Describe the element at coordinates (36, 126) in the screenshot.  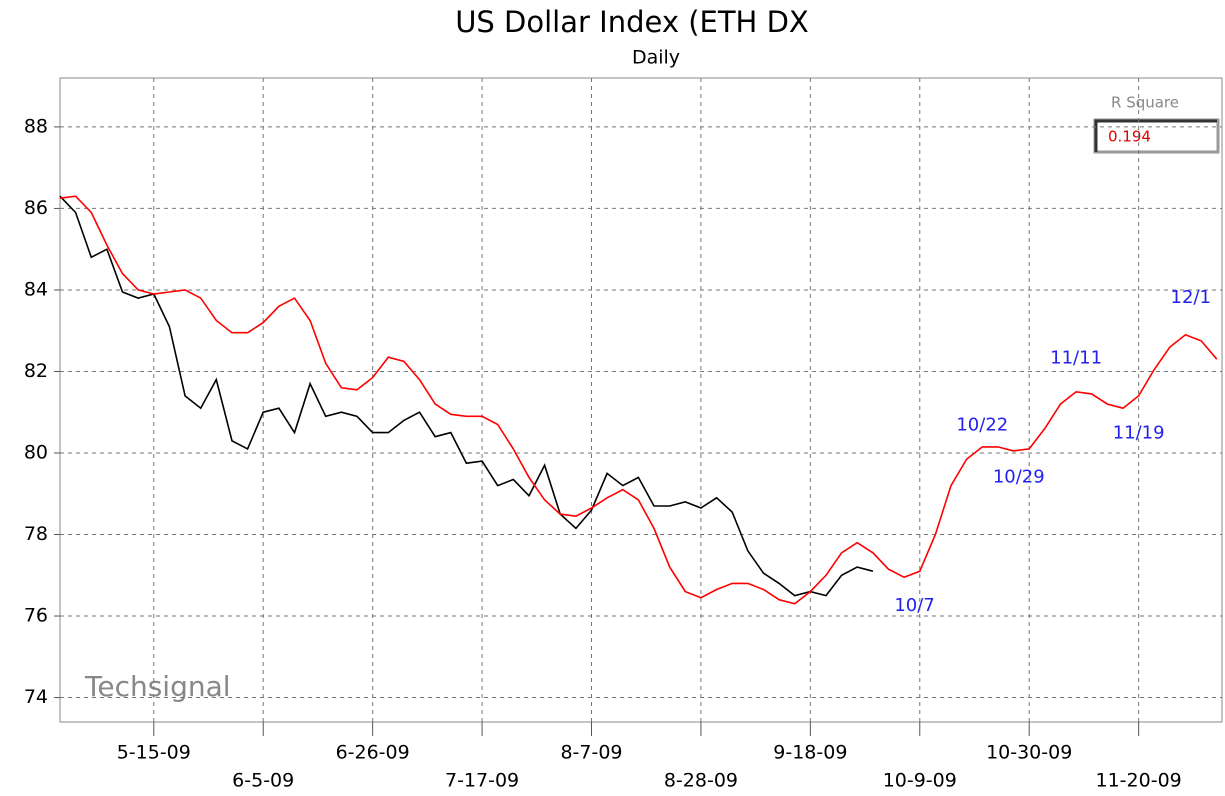
I see `y-tick-label: 88` at that location.